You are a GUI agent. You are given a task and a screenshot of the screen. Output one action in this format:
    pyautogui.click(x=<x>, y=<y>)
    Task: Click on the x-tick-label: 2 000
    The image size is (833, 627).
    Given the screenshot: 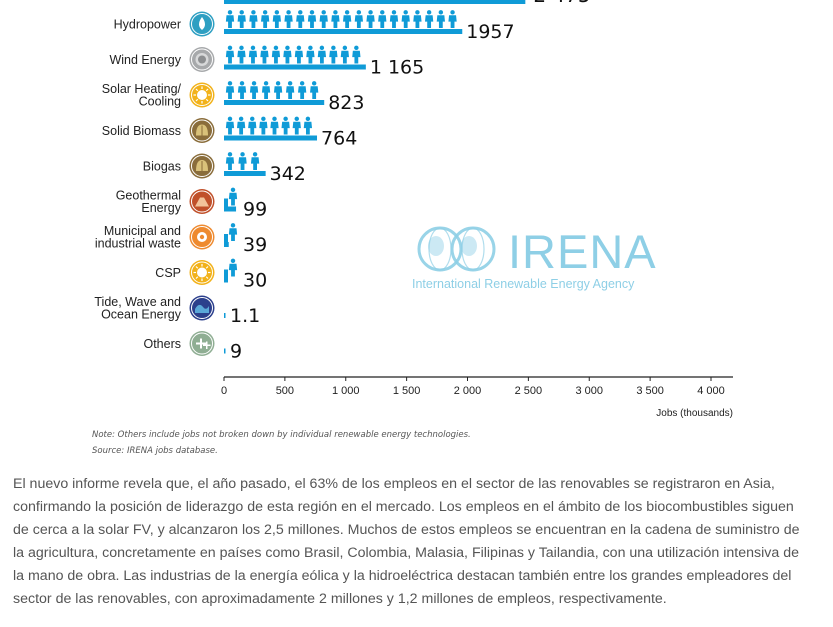 What is the action you would take?
    pyautogui.click(x=468, y=391)
    